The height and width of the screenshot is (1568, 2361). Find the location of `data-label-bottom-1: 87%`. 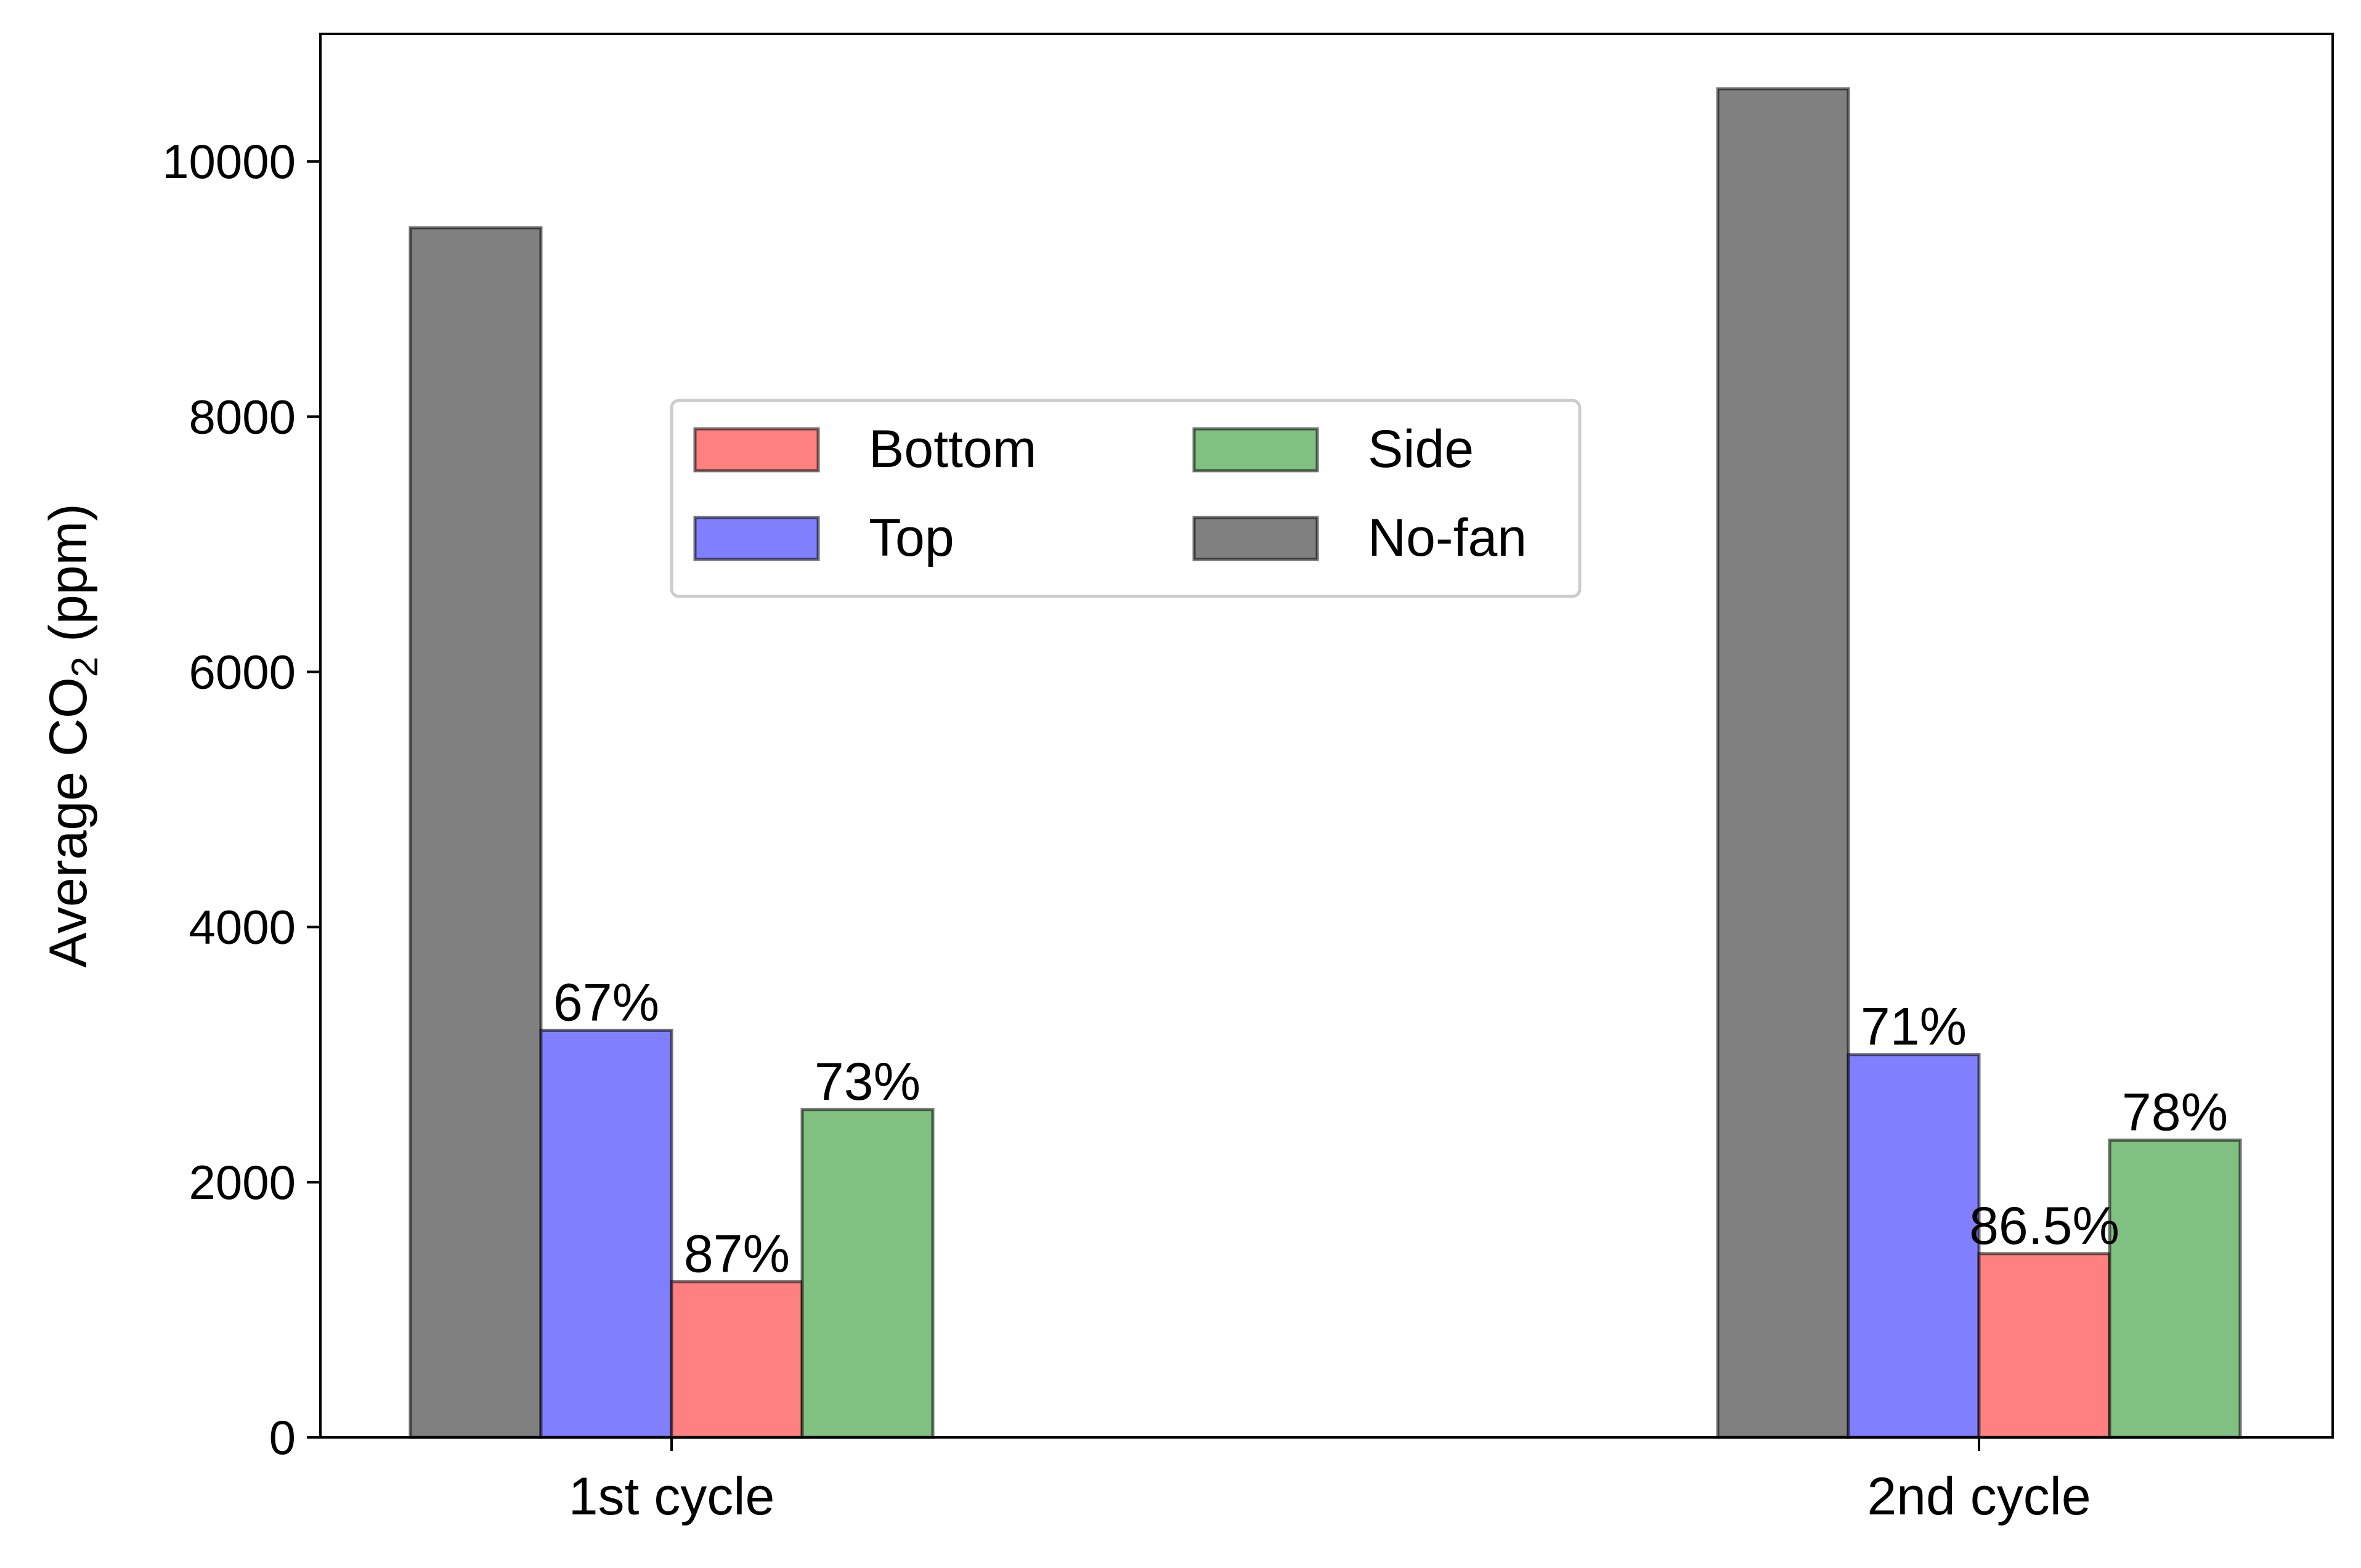

data-label-bottom-1: 87% is located at coordinates (737, 1253).